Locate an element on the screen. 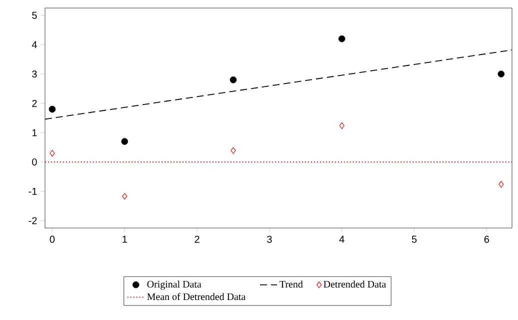  y-tick-label: 2 is located at coordinates (34, 103).